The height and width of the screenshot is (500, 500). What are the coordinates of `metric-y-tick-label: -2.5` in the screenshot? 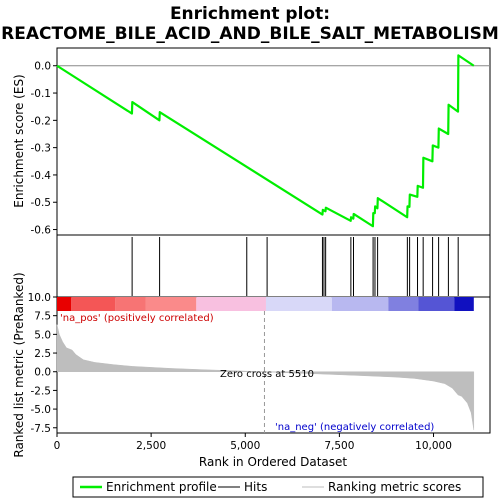 It's located at (41, 391).